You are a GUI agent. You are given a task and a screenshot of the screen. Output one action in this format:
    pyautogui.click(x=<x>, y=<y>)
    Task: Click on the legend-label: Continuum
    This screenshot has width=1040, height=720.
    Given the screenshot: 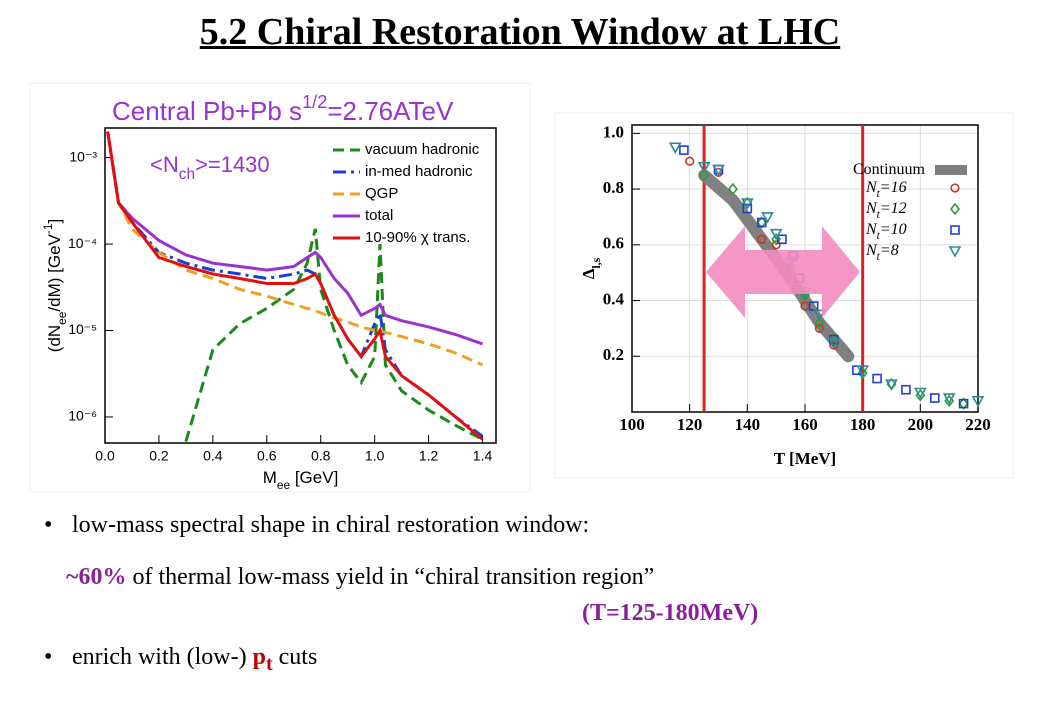 What is the action you would take?
    pyautogui.click(x=889, y=169)
    